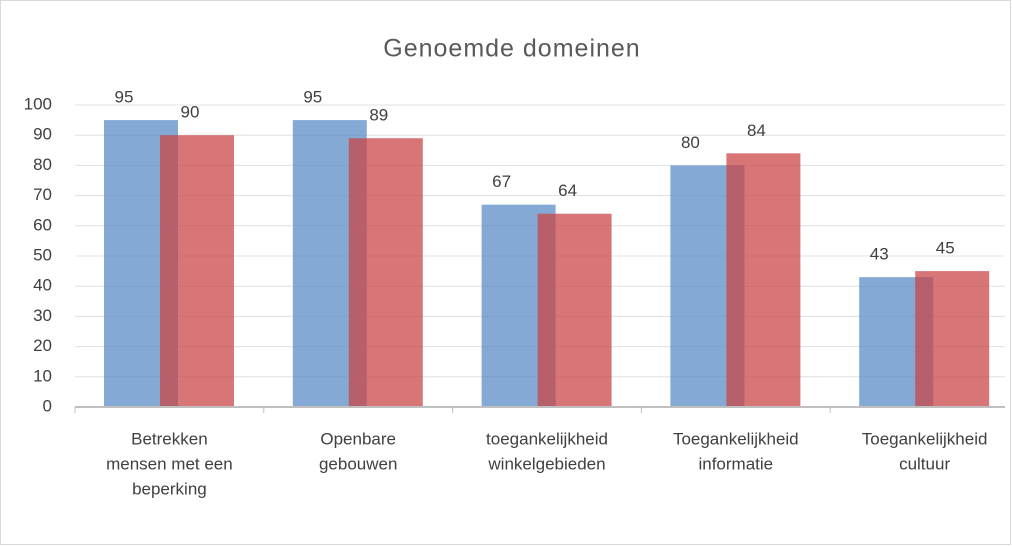  I want to click on data-label: 43, so click(879, 254).